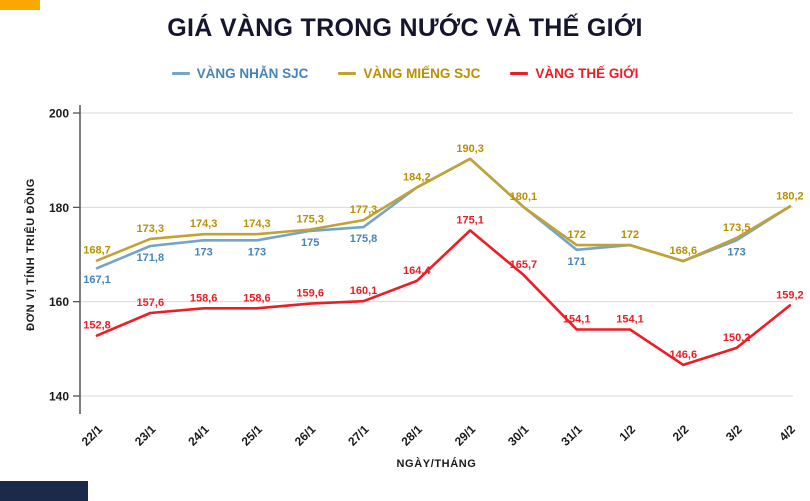 The height and width of the screenshot is (501, 810). I want to click on svg-text: 157,6, so click(151, 303).